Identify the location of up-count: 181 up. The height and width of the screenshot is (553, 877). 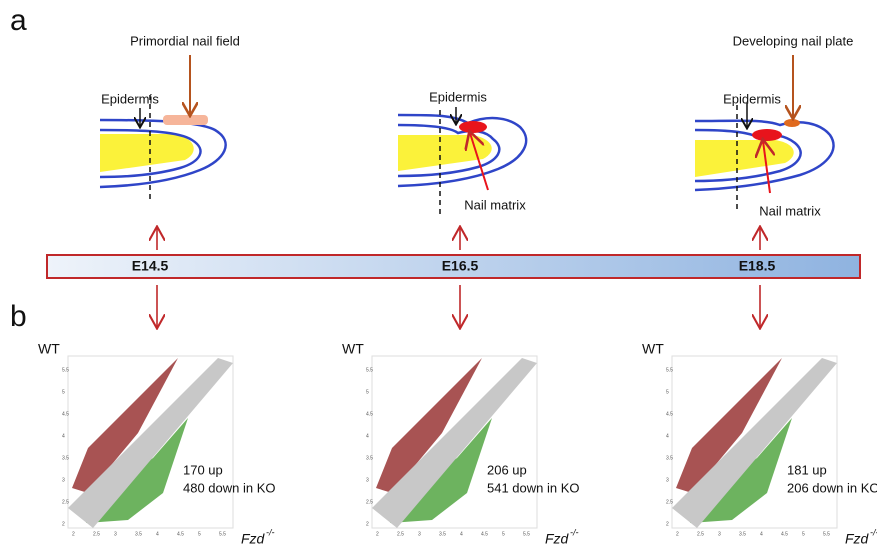
(807, 469).